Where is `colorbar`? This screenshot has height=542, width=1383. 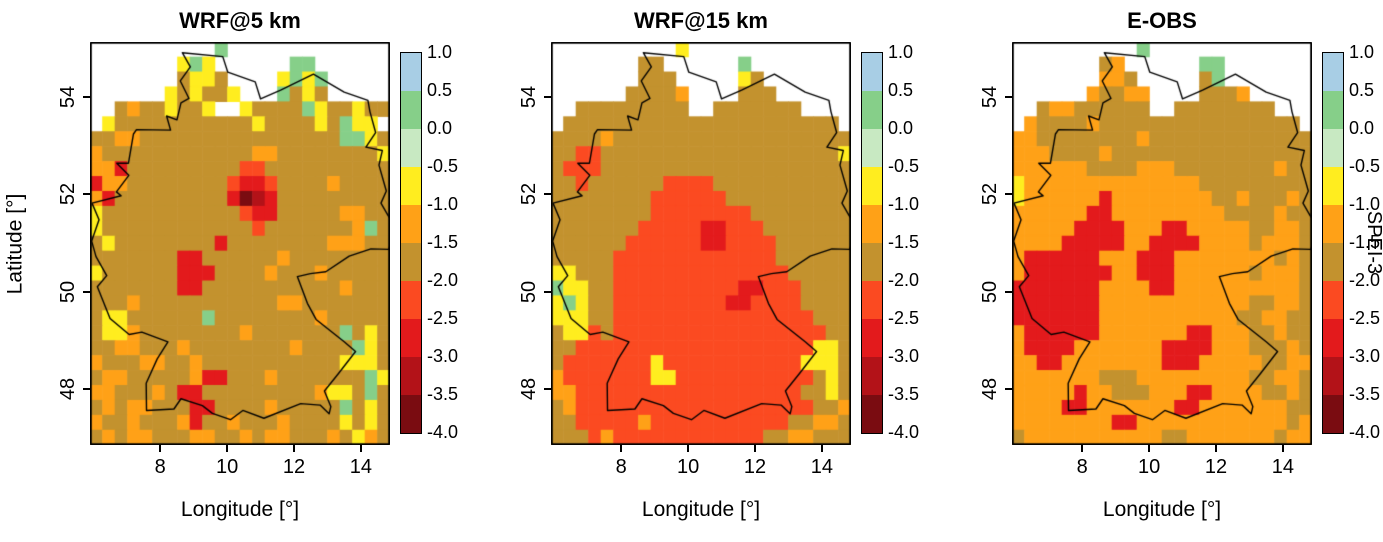
colorbar is located at coordinates (411, 243).